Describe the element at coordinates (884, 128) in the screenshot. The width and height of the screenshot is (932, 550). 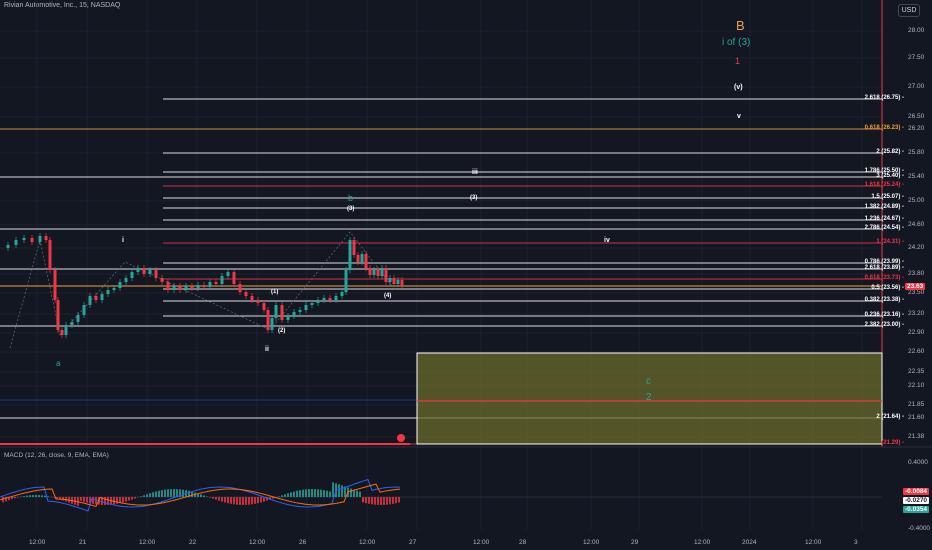
I see `fib-label-1: 0.618 (26.23) -` at that location.